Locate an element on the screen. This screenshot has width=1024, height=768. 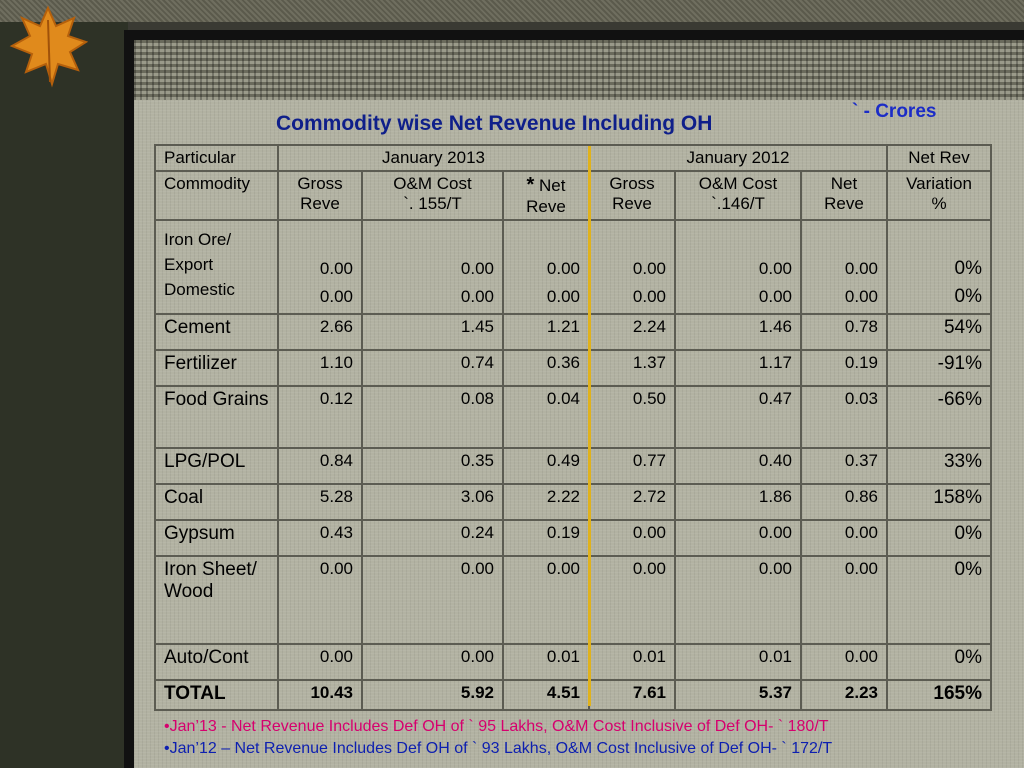
row-value: 1.86 is located at coordinates (738, 502).